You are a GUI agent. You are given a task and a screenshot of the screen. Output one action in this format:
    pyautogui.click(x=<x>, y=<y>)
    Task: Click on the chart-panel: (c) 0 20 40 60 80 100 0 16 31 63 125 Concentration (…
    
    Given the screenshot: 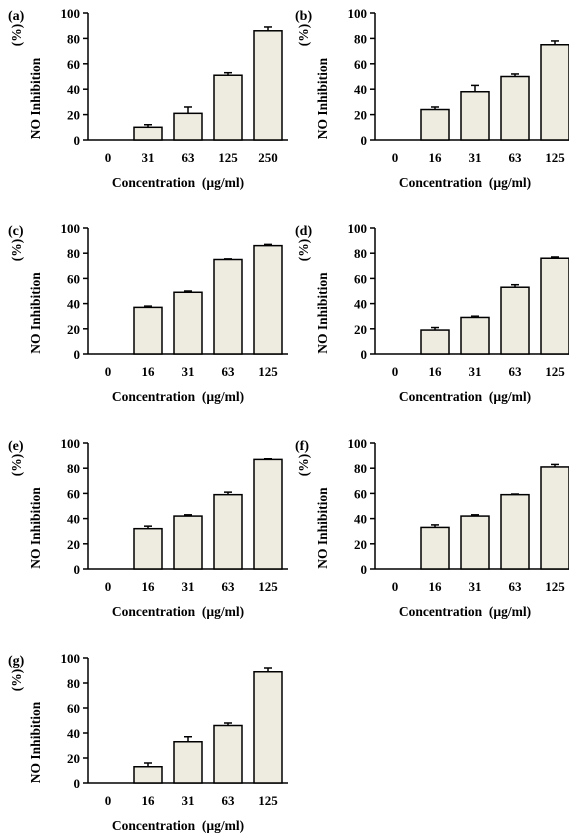 What is the action you would take?
    pyautogui.click(x=148, y=312)
    